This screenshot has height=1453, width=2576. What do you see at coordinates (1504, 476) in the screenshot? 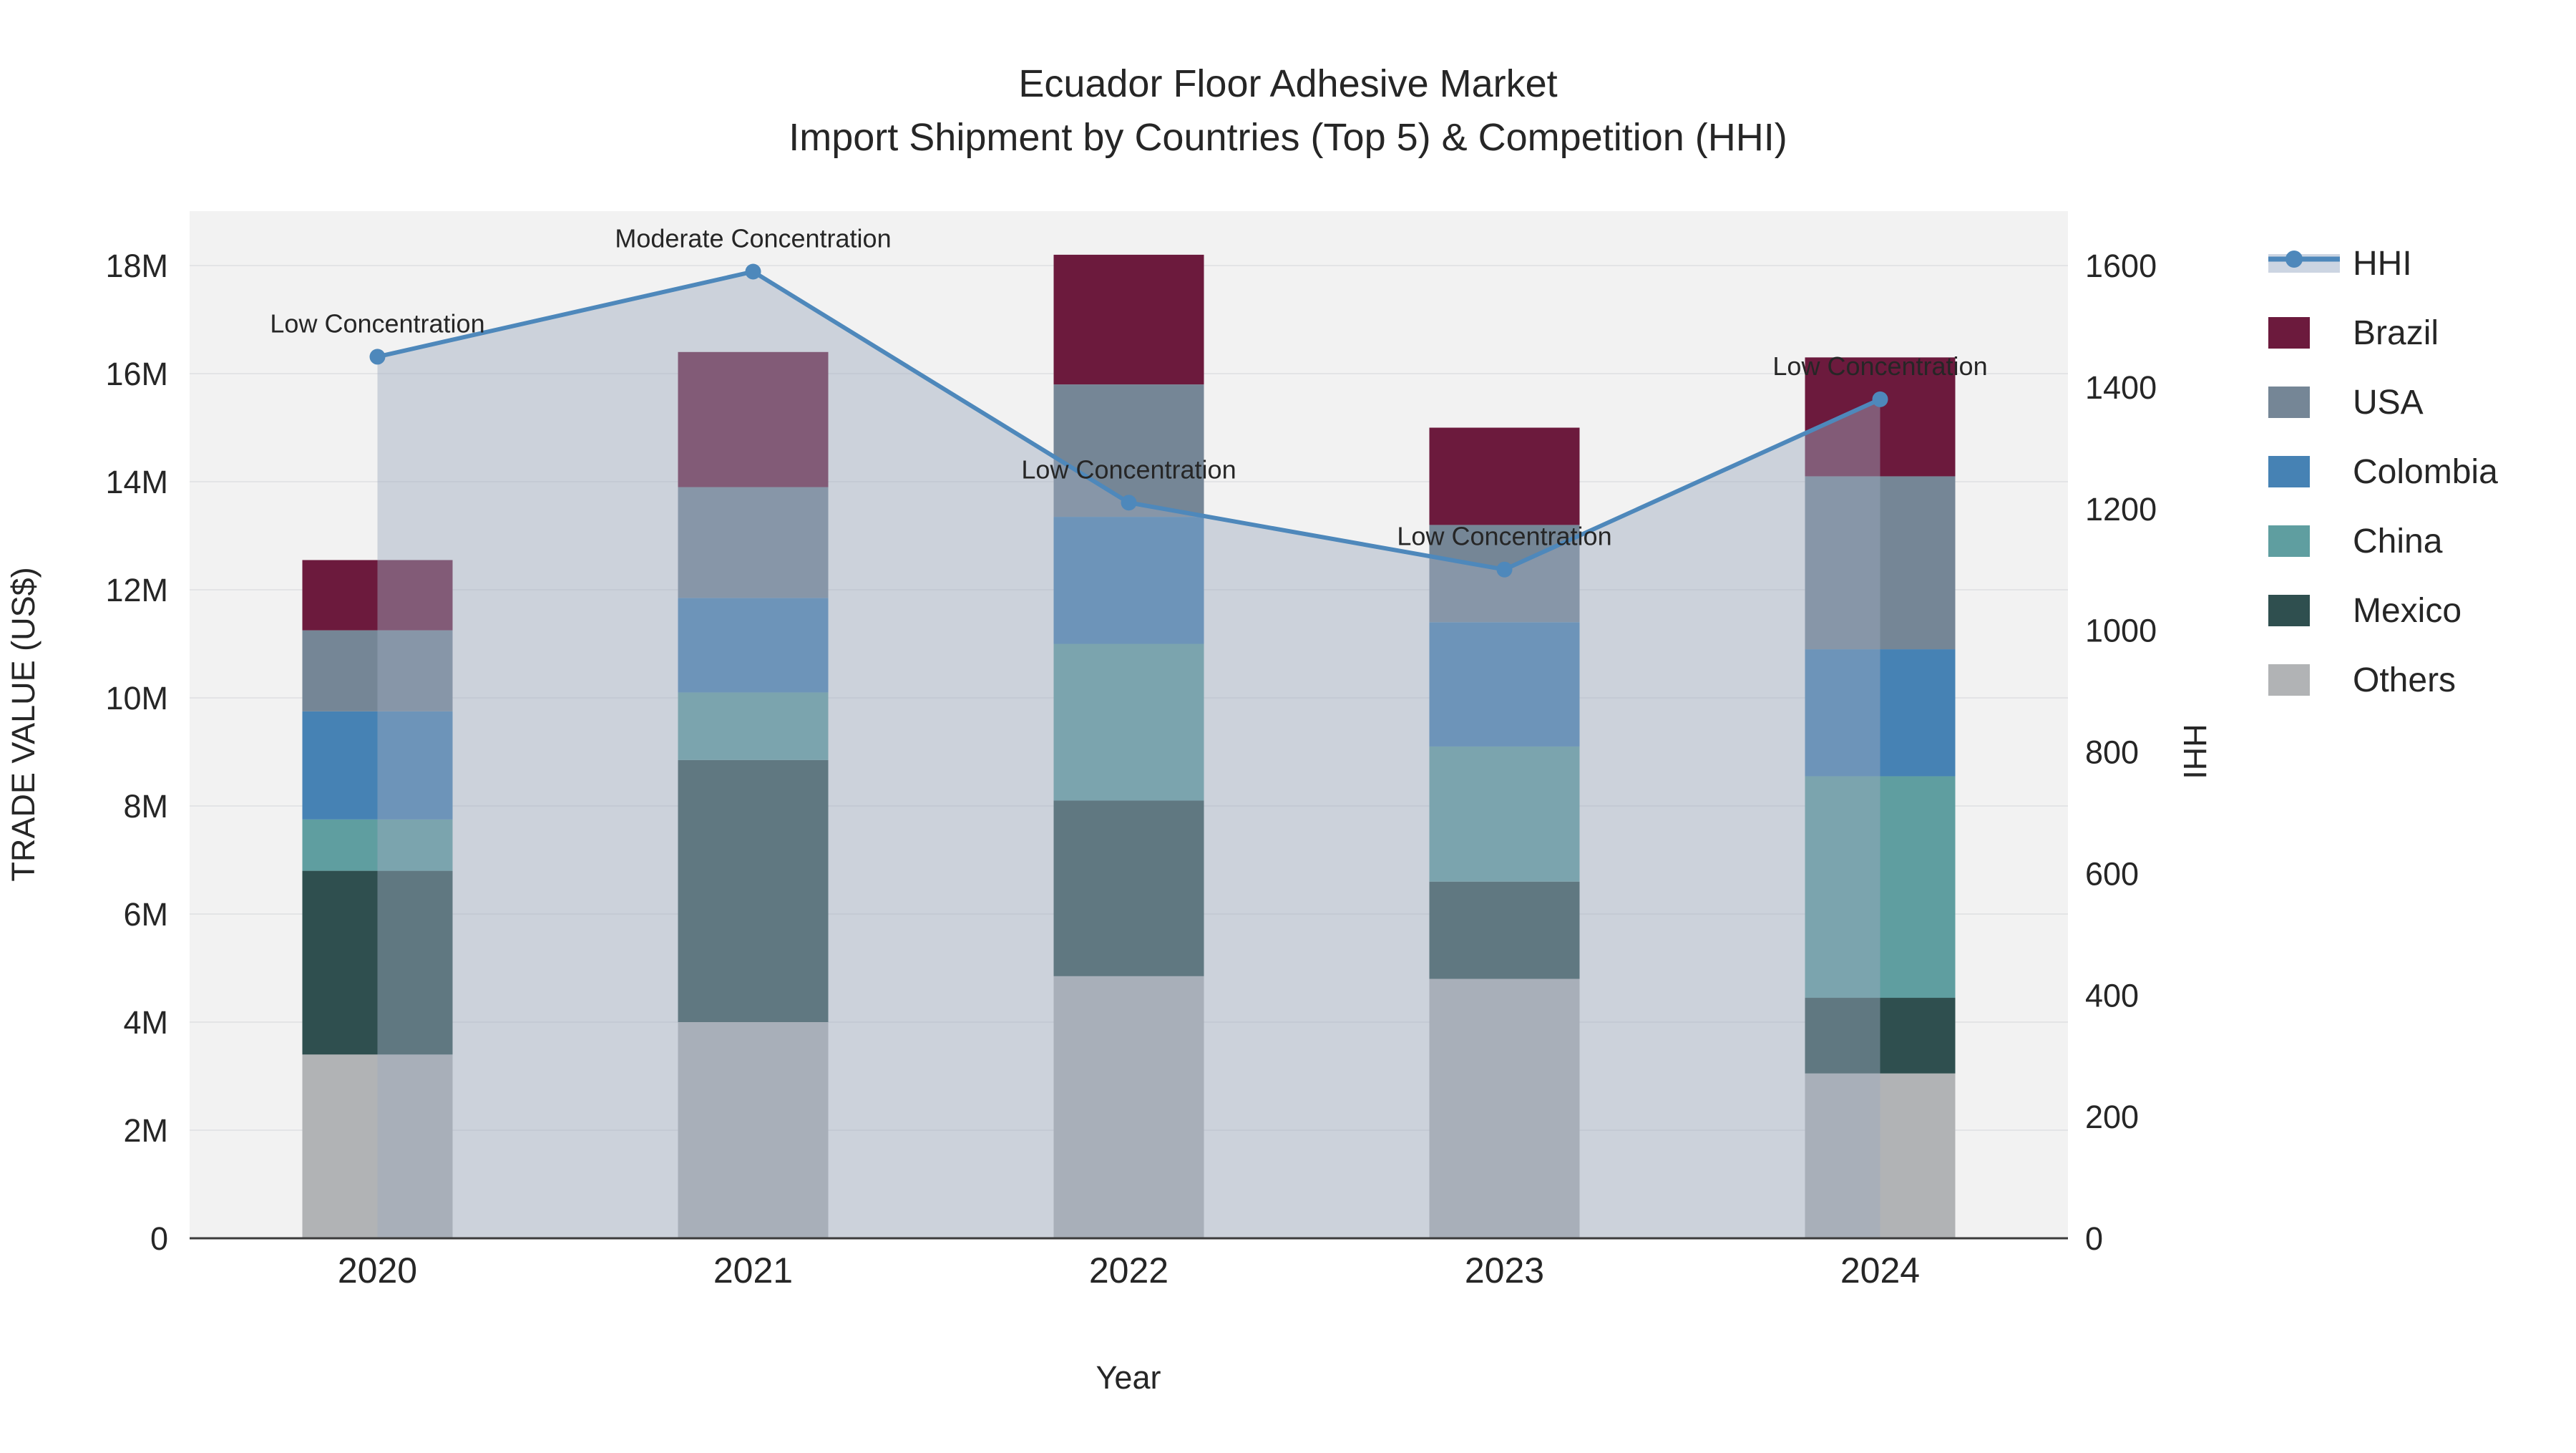
I see `bar-segment-brazil-2023` at bounding box center [1504, 476].